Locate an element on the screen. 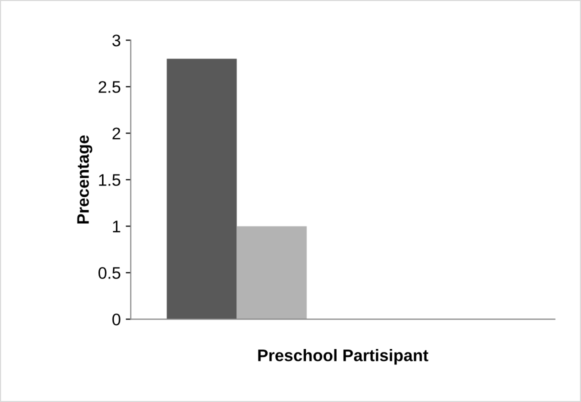 Image resolution: width=581 pixels, height=402 pixels. y-tick-label: 3 is located at coordinates (116, 40).